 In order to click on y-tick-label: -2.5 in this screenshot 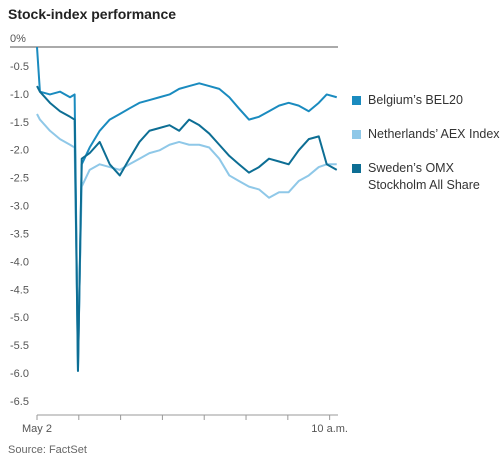, I will do `click(19, 179)`.